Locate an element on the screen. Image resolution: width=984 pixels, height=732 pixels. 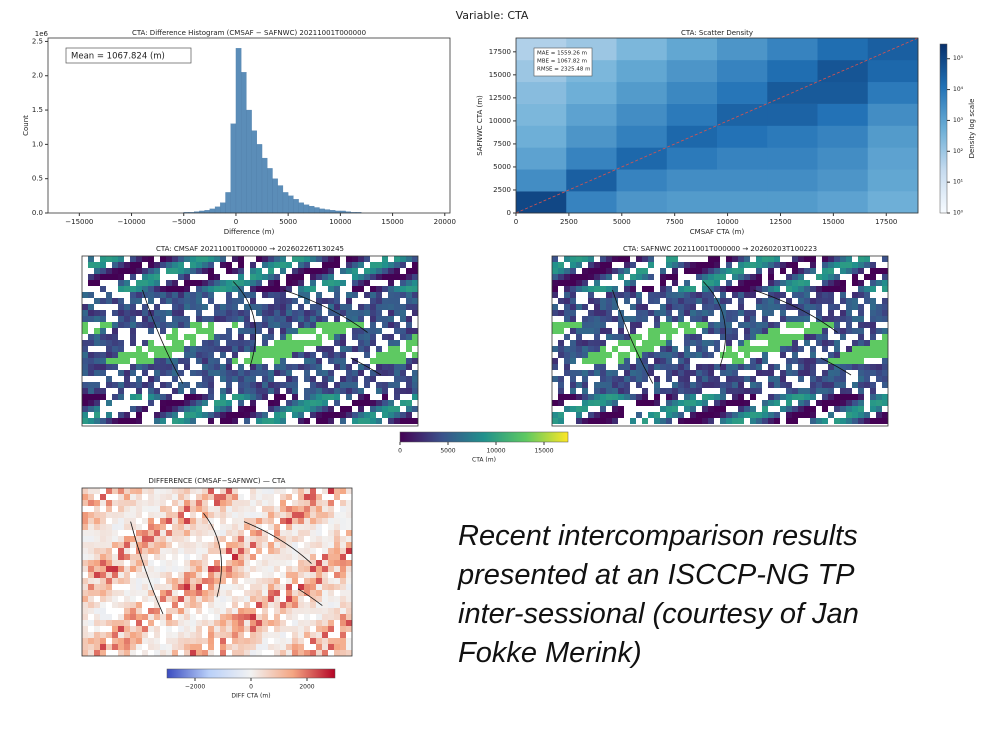
bar is located at coordinates (306, 209).